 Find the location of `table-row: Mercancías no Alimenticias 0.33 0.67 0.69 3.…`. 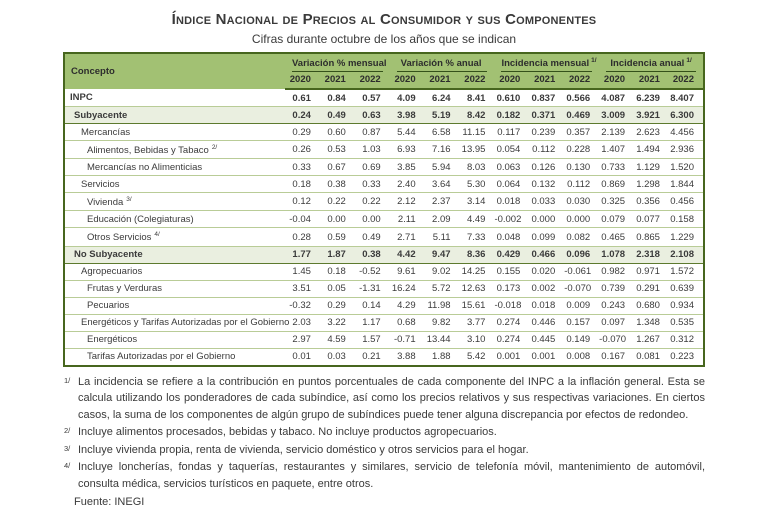

table-row: Mercancías no Alimenticias 0.33 0.67 0.69 3.… is located at coordinates (384, 167).